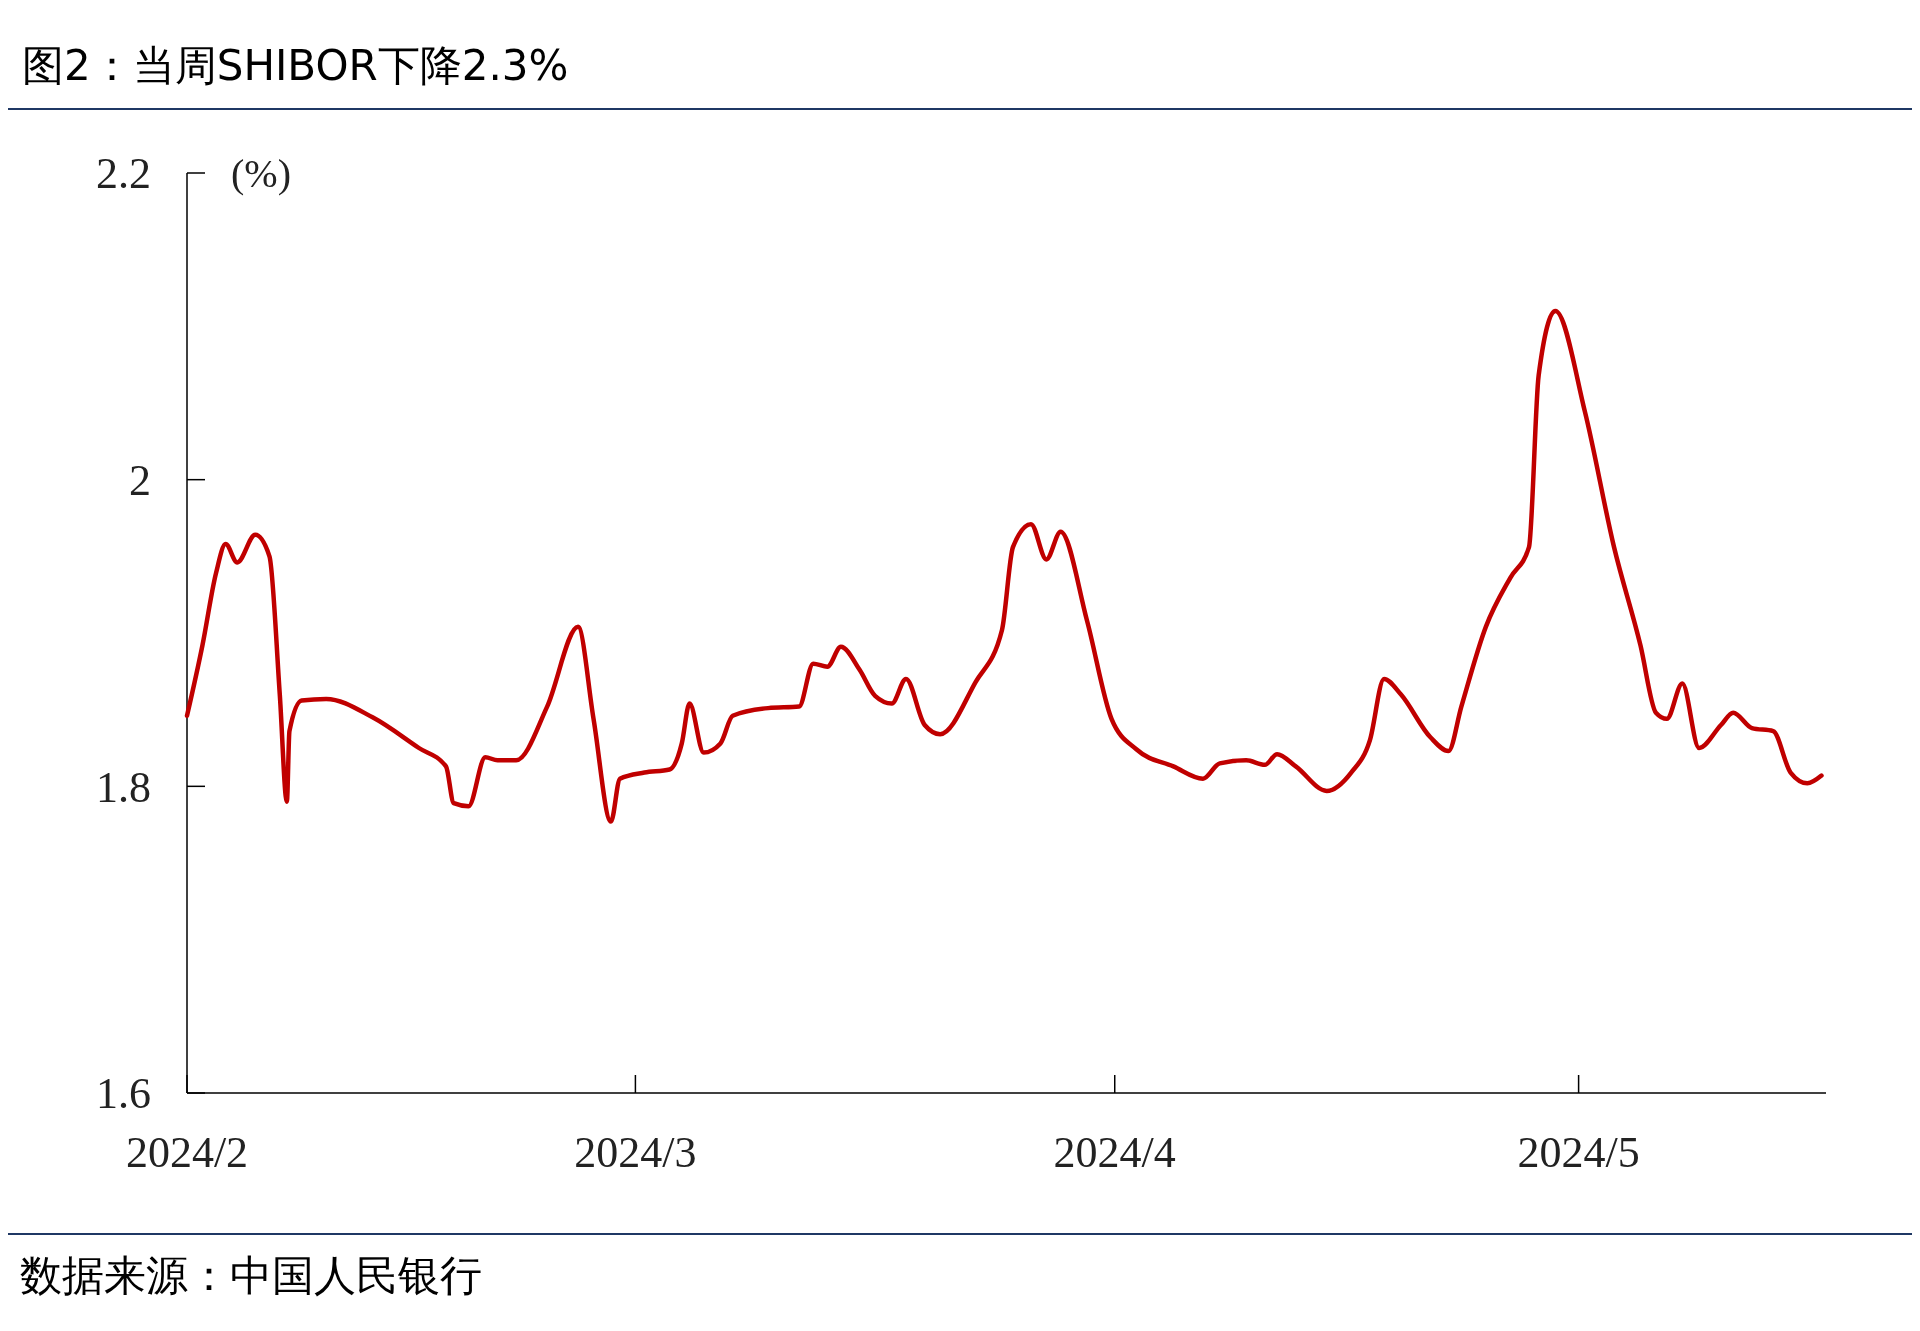  Describe the element at coordinates (140, 481) in the screenshot. I see `y-tick-label: 2` at that location.